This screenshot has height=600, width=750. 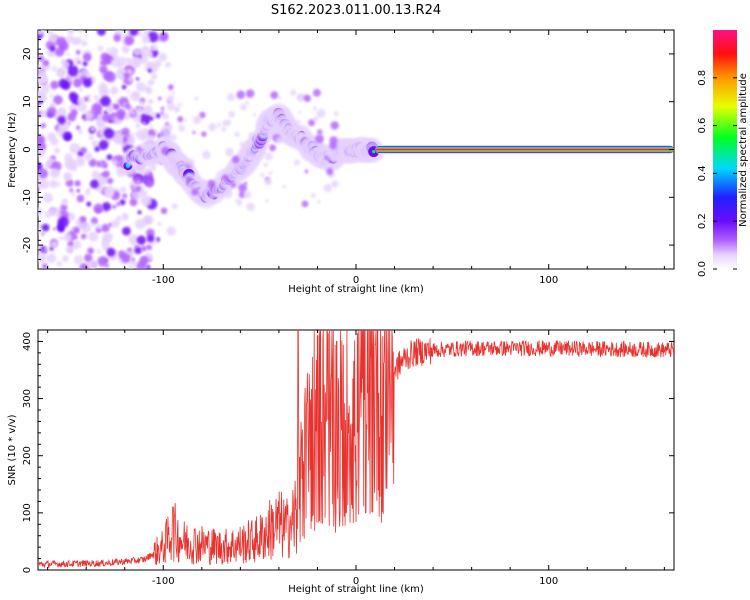 I want to click on snr-x-tick-label: 0, so click(x=356, y=581).